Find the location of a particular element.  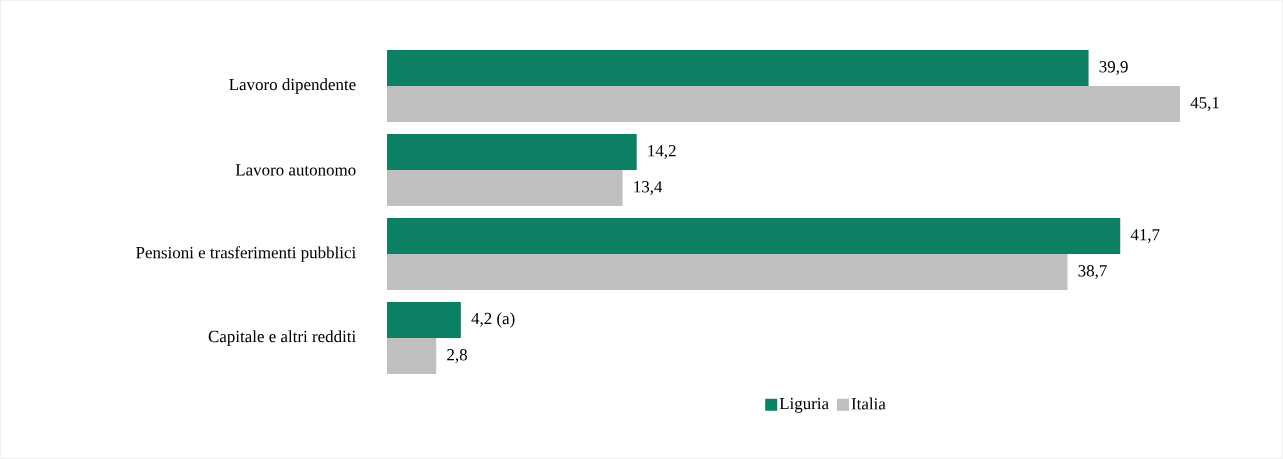

data-label: 39,9 is located at coordinates (1113, 68).